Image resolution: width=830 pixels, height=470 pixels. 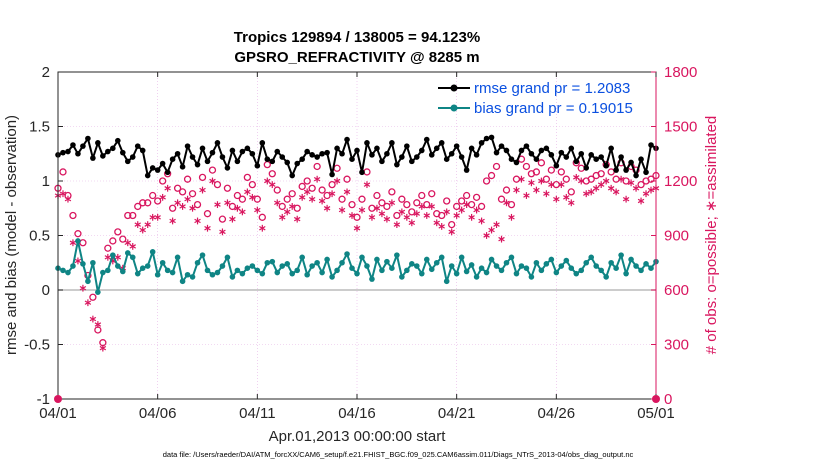 What do you see at coordinates (457, 413) in the screenshot?
I see `x-tick-label-4: 04/21` at bounding box center [457, 413].